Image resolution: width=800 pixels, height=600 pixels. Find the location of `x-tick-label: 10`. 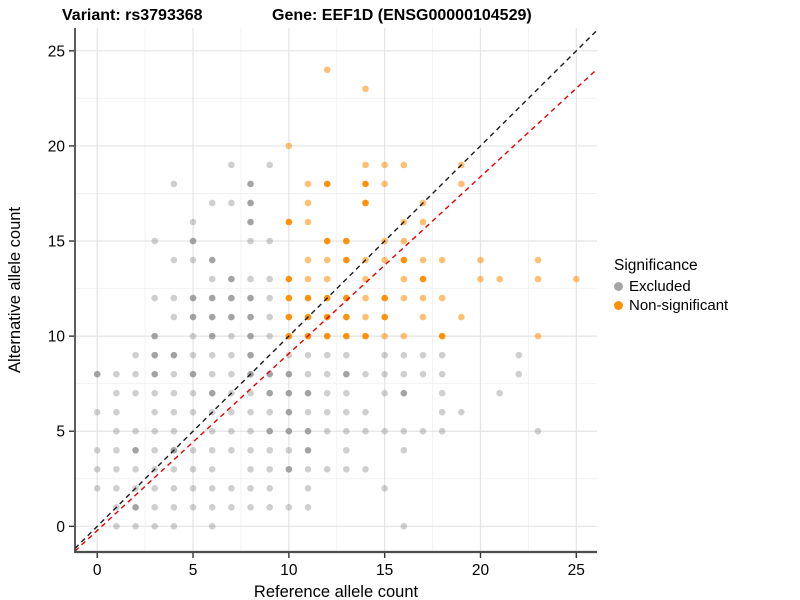

x-tick-label: 10 is located at coordinates (289, 570).